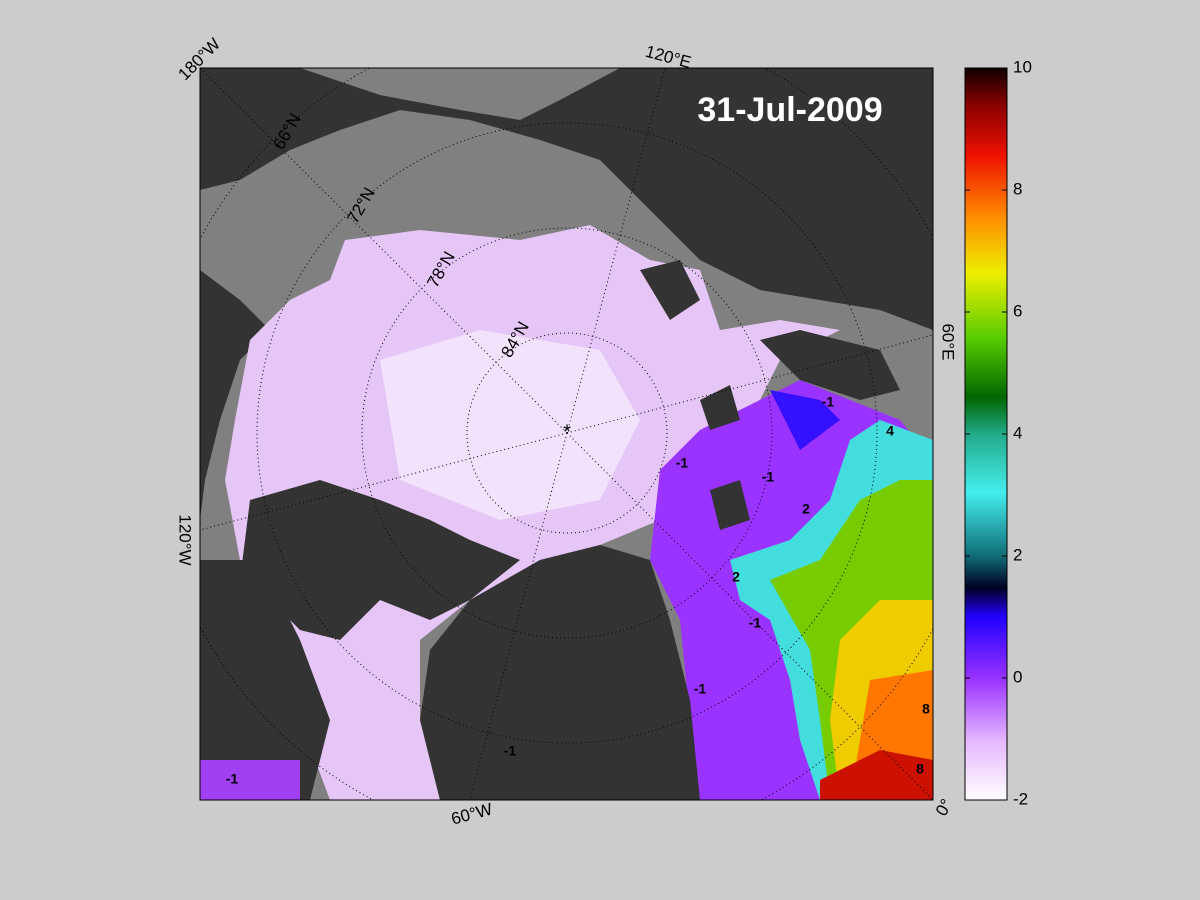 Image resolution: width=1200 pixels, height=900 pixels. I want to click on colorbar-tick-label: 6, so click(1017, 310).